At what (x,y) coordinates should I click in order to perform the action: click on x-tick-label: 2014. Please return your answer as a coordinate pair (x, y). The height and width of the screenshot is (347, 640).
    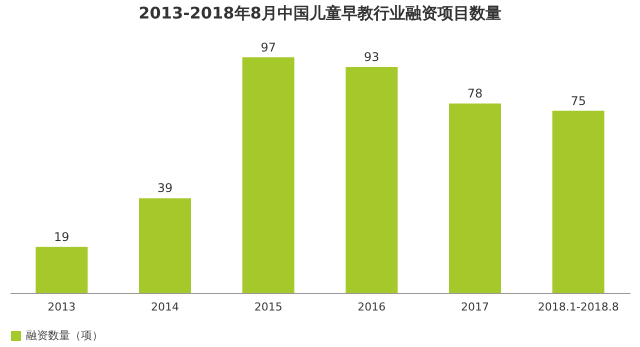
    Looking at the image, I should click on (165, 307).